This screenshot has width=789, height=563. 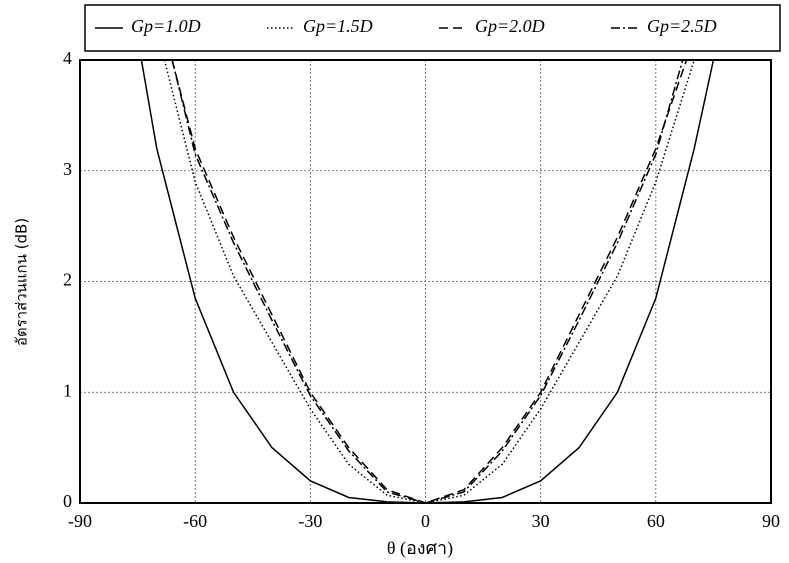 I want to click on legend-label: Gp=2.5D, so click(x=682, y=26).